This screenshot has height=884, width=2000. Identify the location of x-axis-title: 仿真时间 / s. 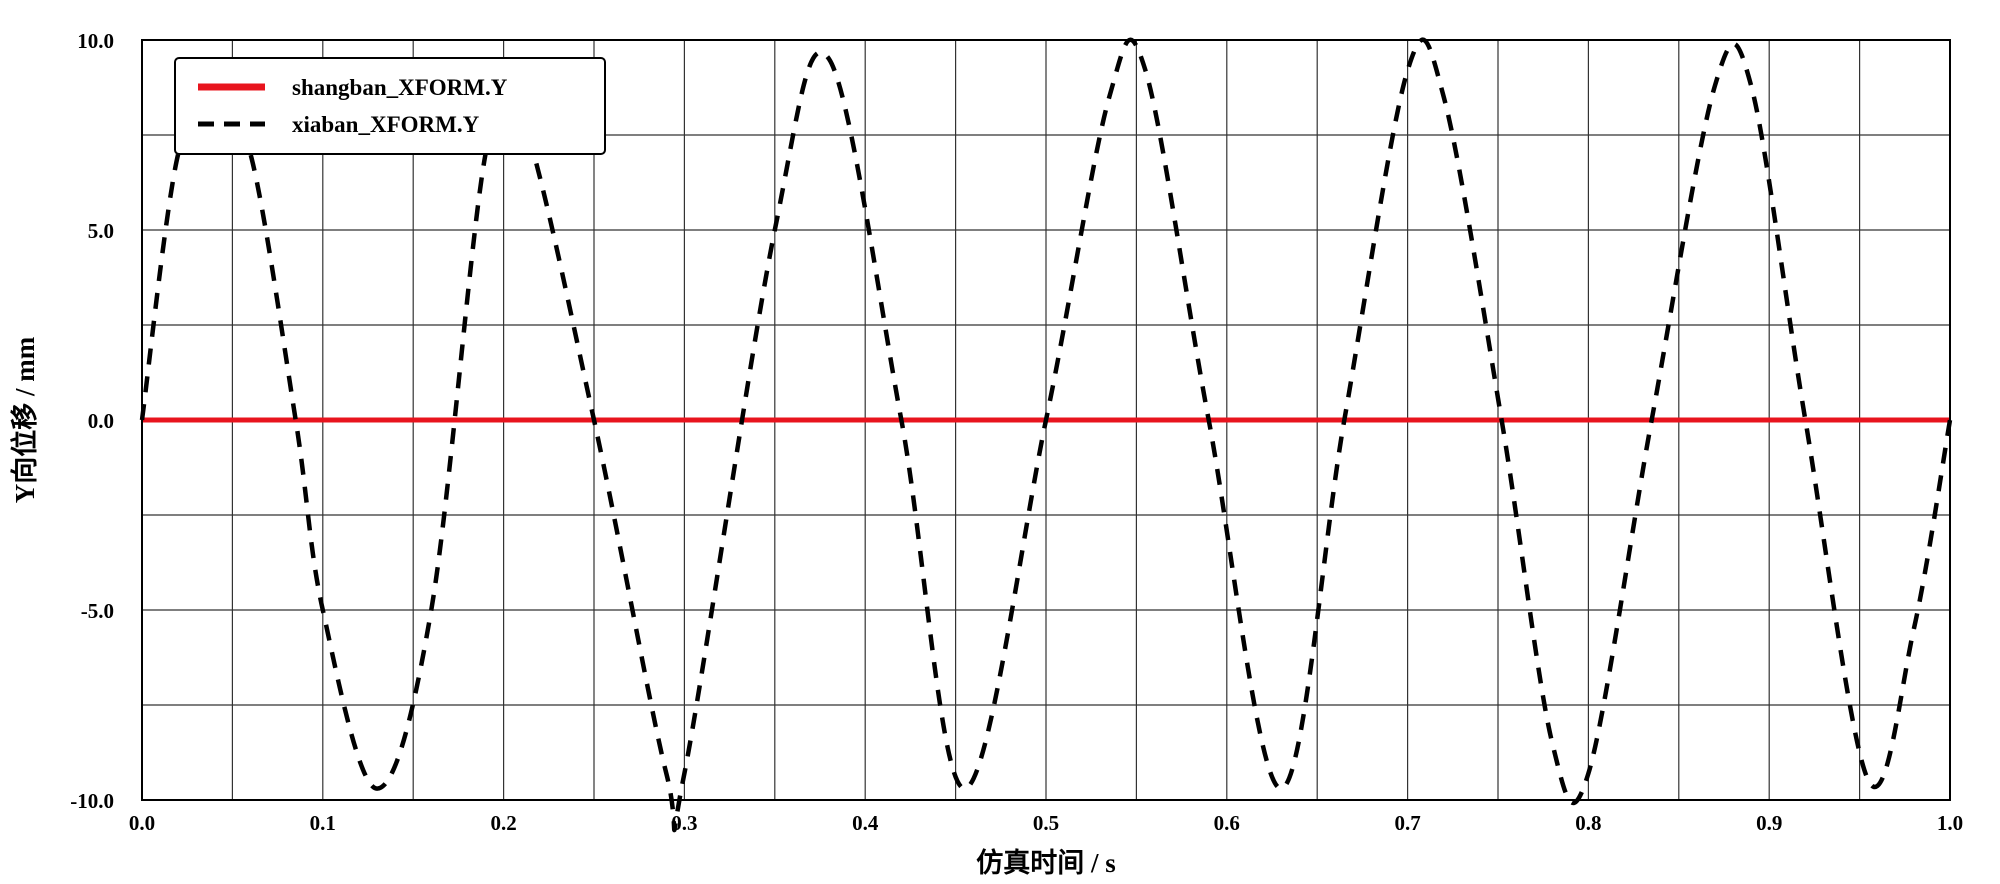
(1046, 863).